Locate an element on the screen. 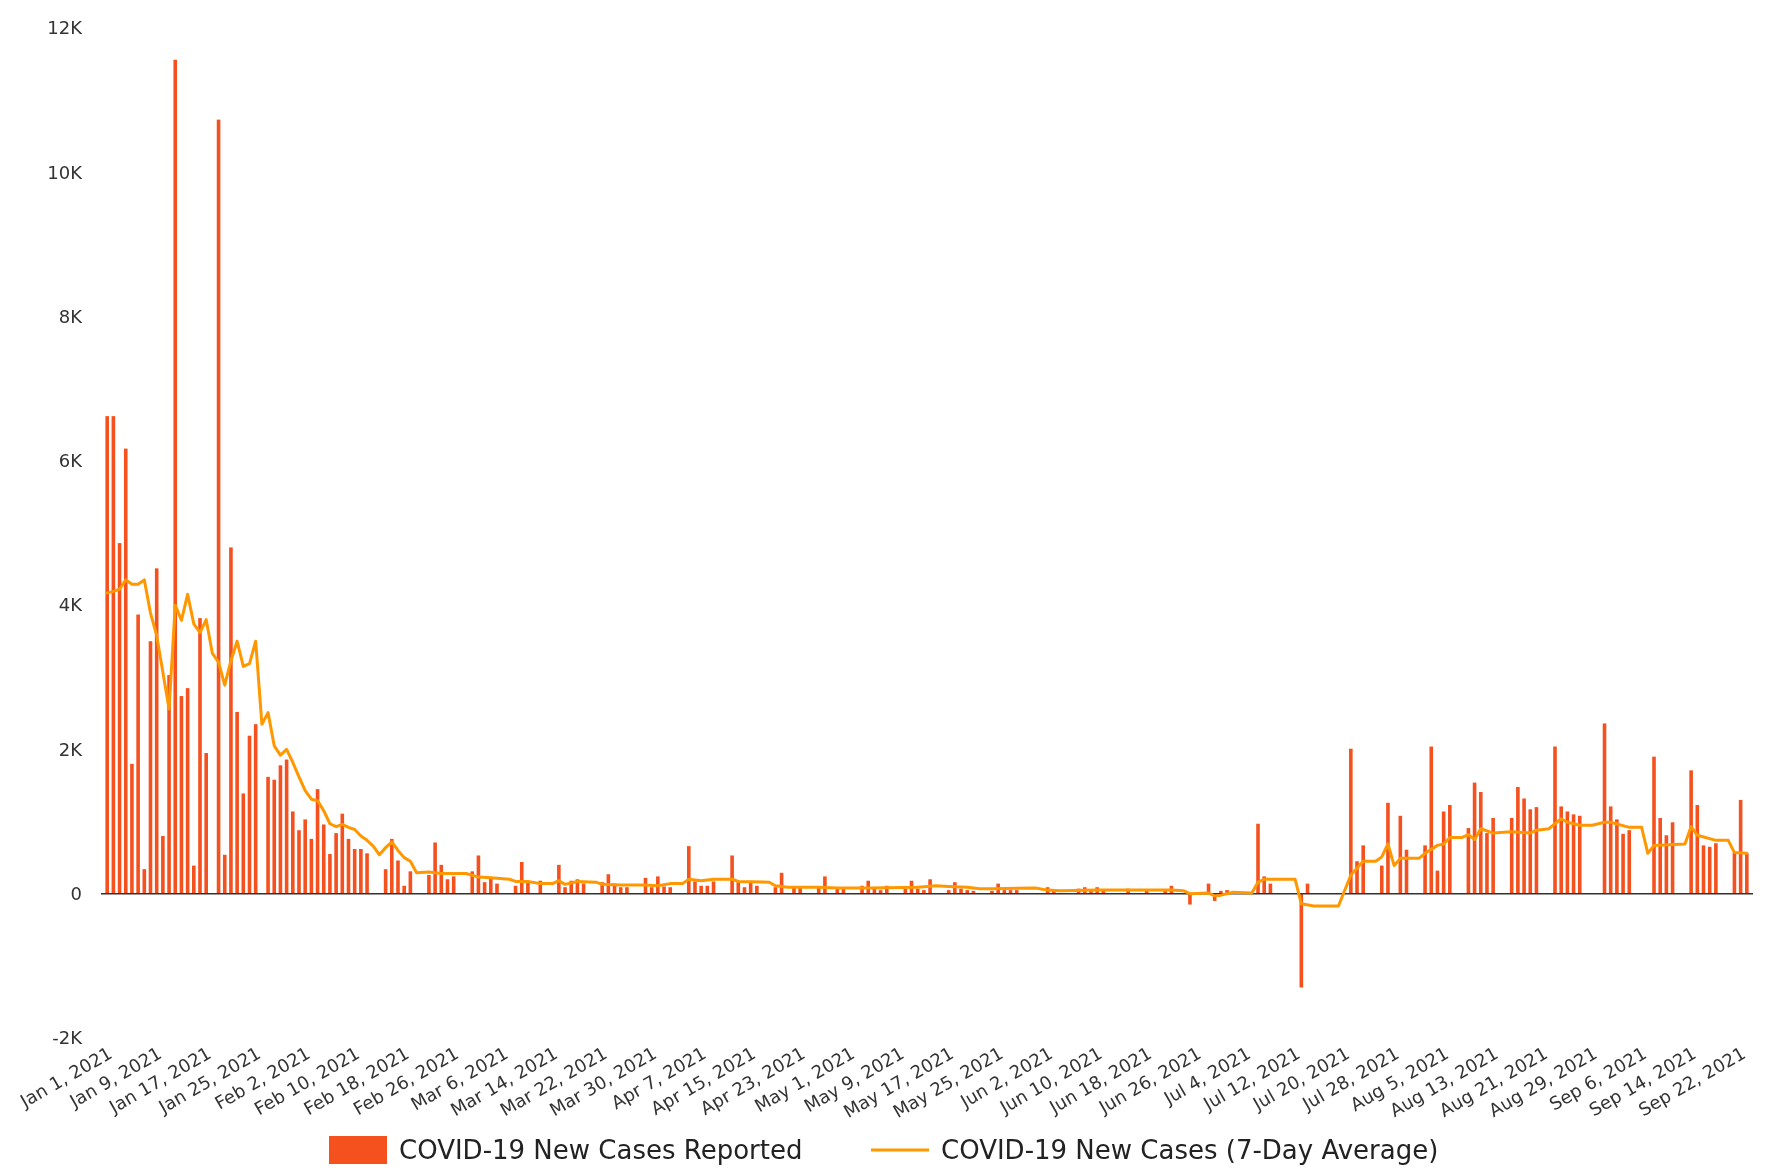 The image size is (1765, 1176). legend-label: COVID-19 New Cases Reported is located at coordinates (601, 1150).